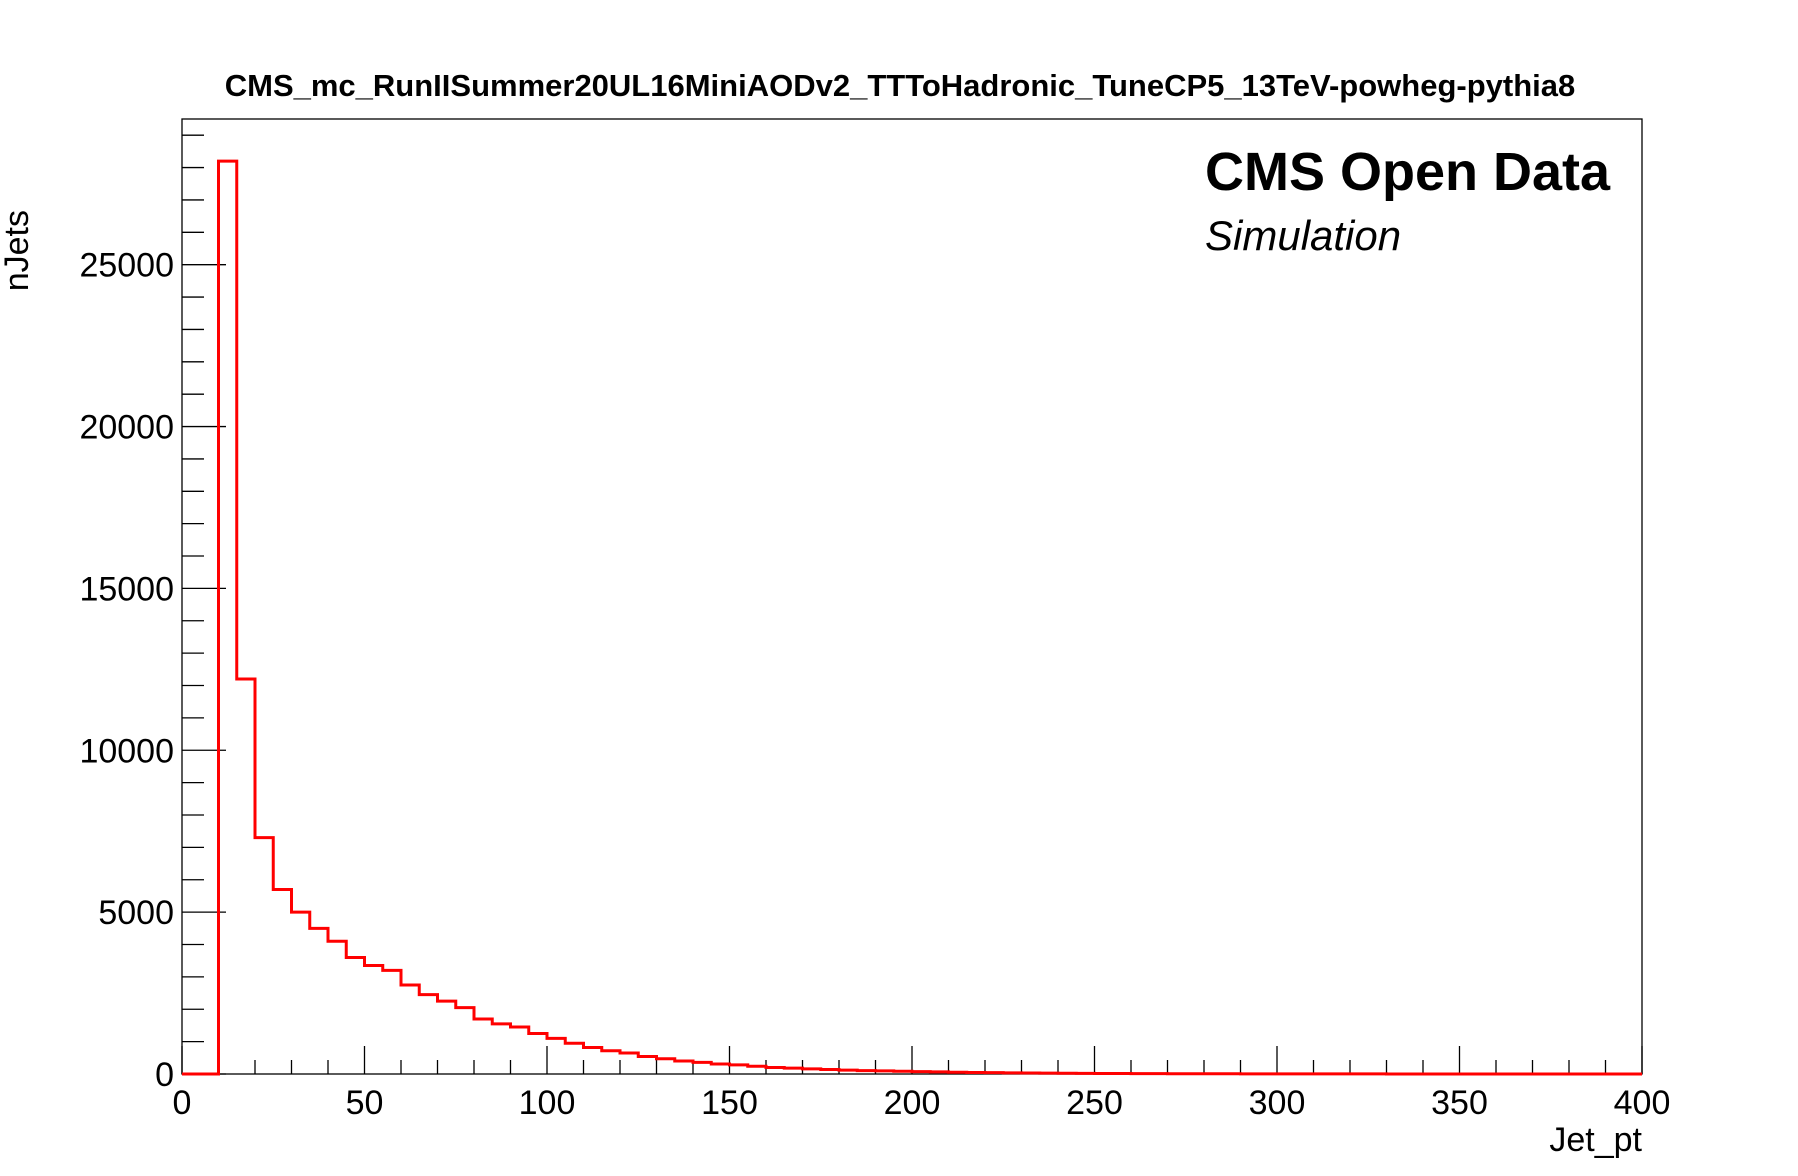 This screenshot has height=1176, width=1798. I want to click on x-tick-label: 0, so click(182, 1103).